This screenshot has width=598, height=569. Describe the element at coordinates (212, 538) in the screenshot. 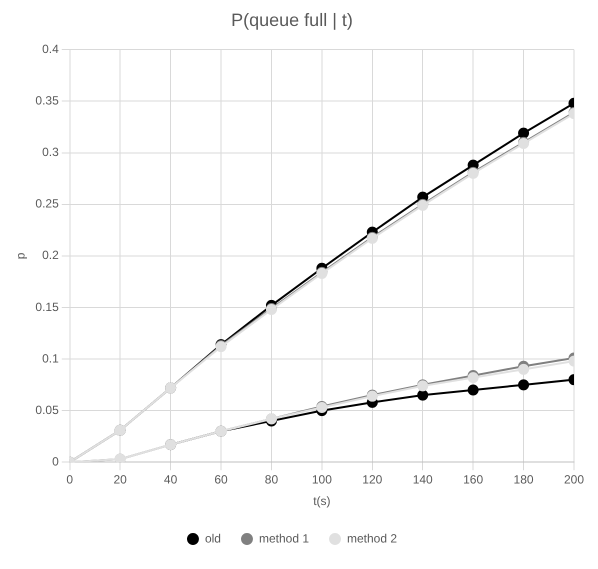

I see `legend-label: old` at that location.